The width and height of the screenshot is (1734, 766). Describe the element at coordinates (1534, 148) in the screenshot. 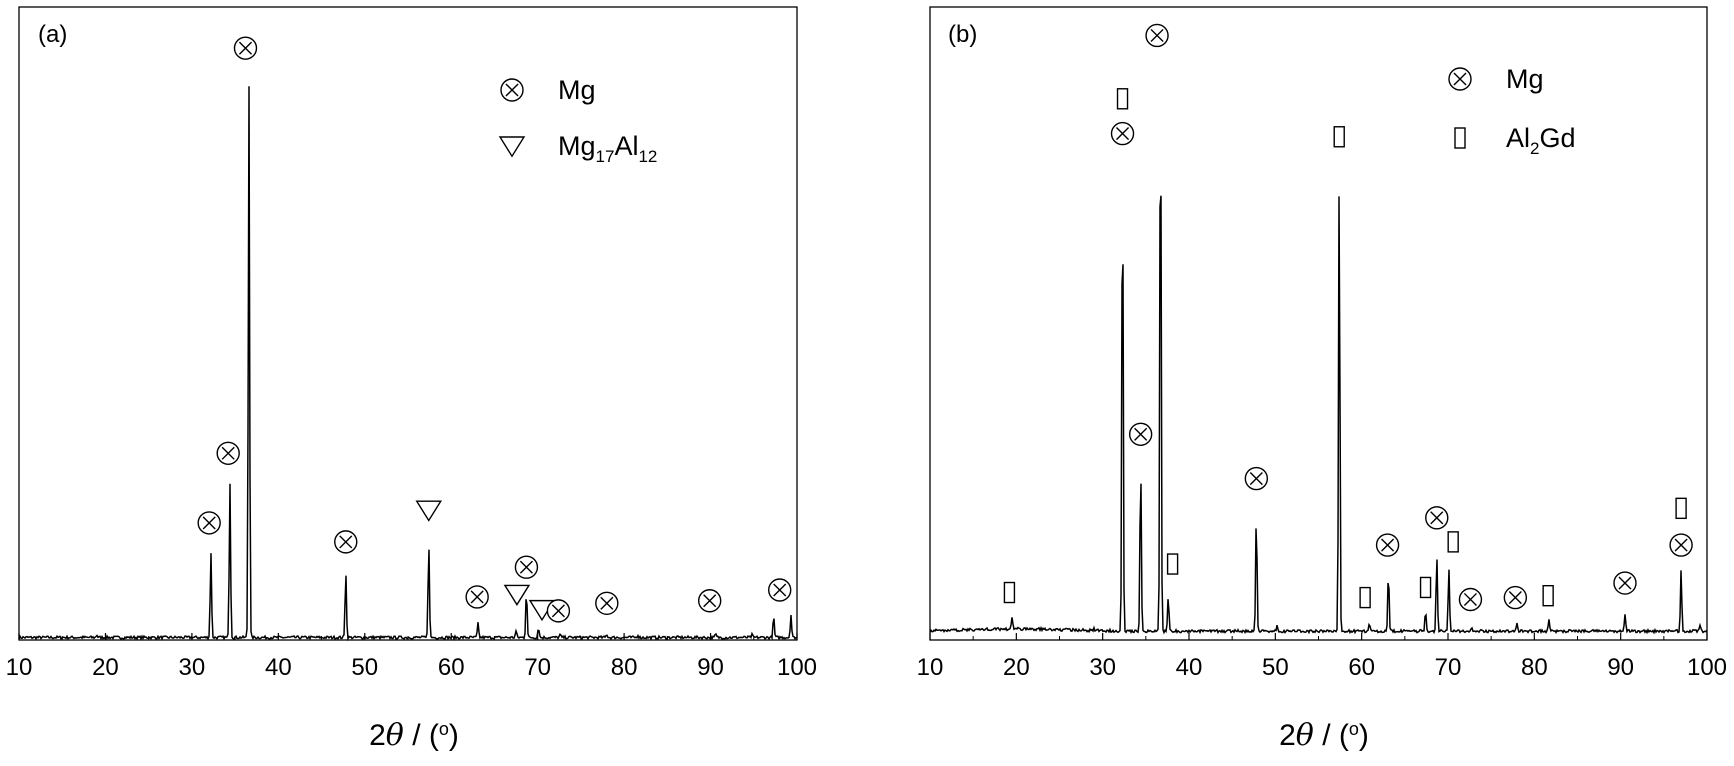

I see `legend-subscript: 2` at that location.